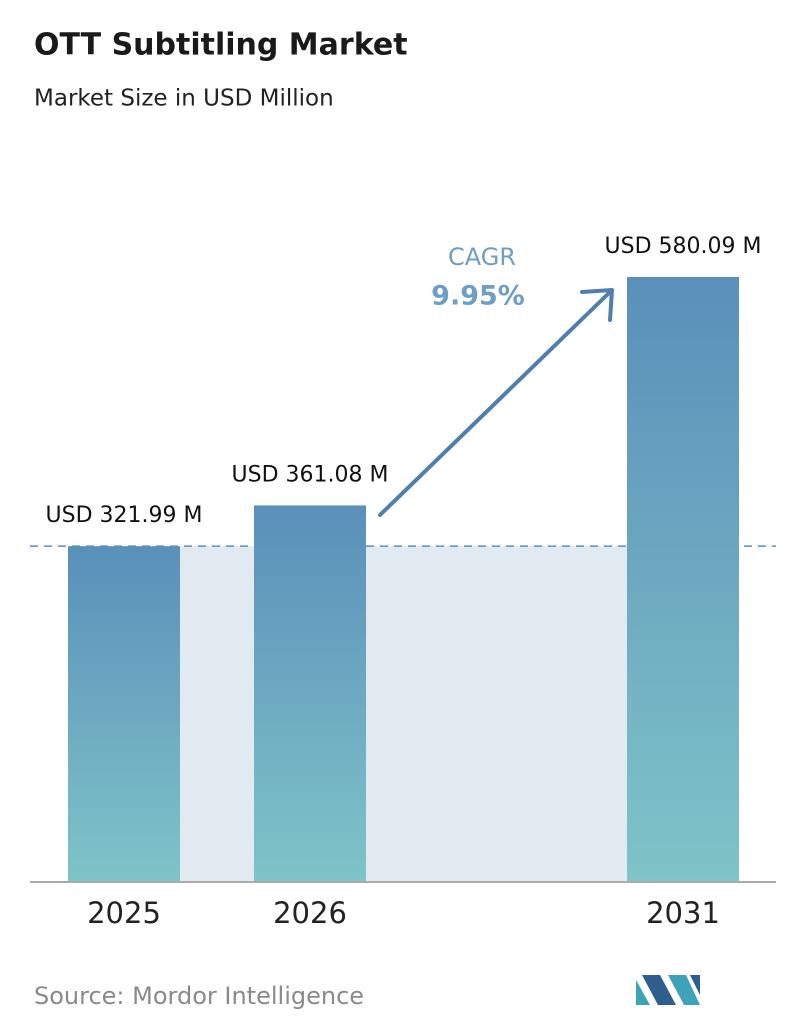 The height and width of the screenshot is (1034, 796). Describe the element at coordinates (496, 402) in the screenshot. I see `cagr-arrow` at that location.